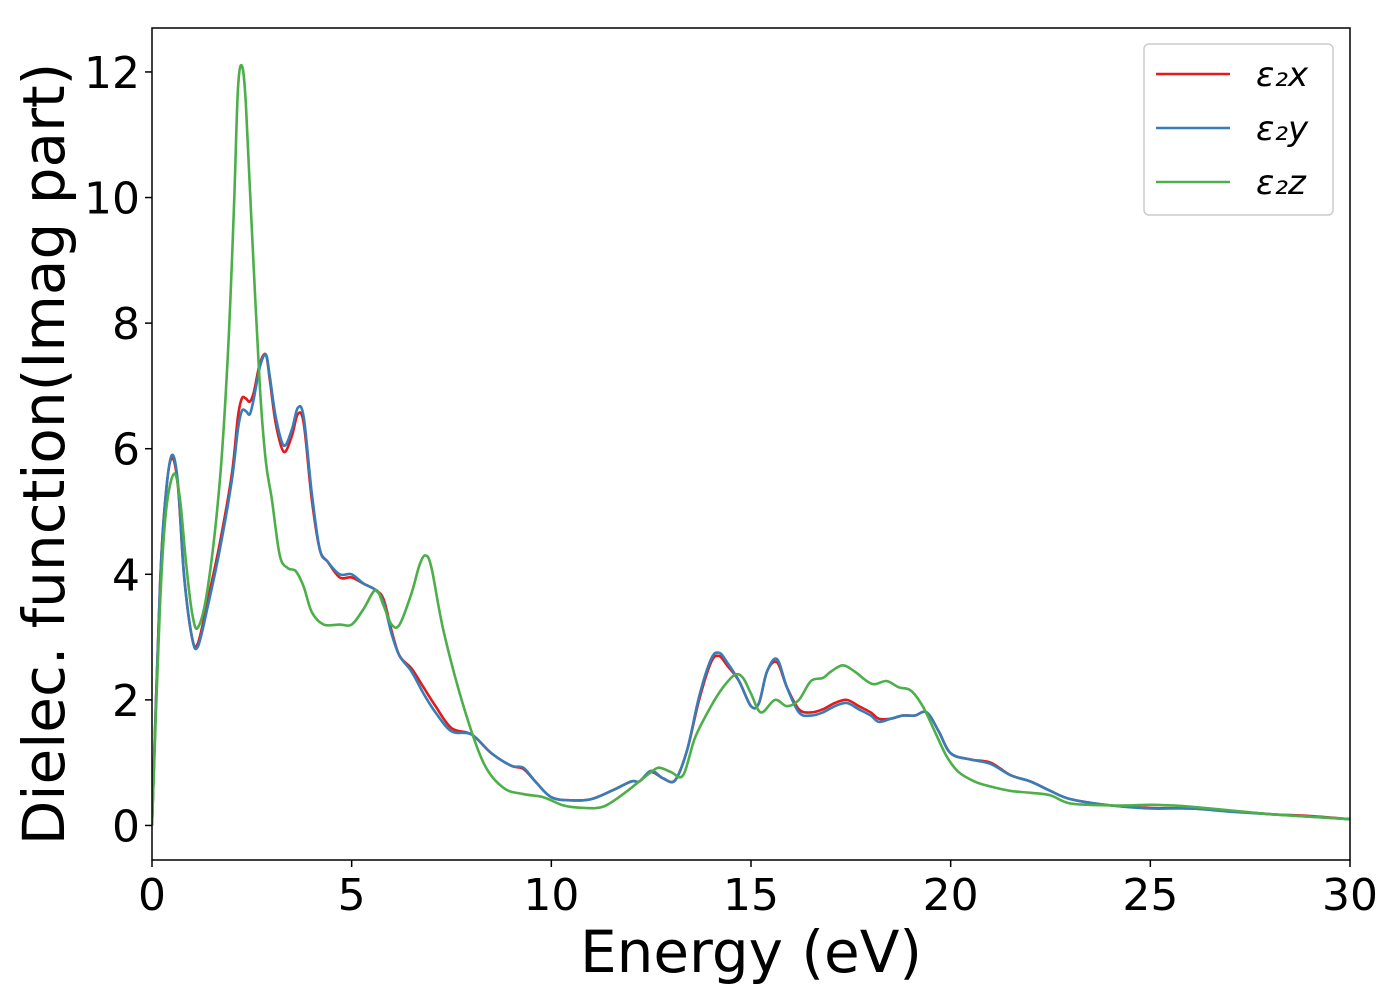 This screenshot has width=1400, height=1000. What do you see at coordinates (1282, 75) in the screenshot?
I see `legend-label: ε₂x` at bounding box center [1282, 75].